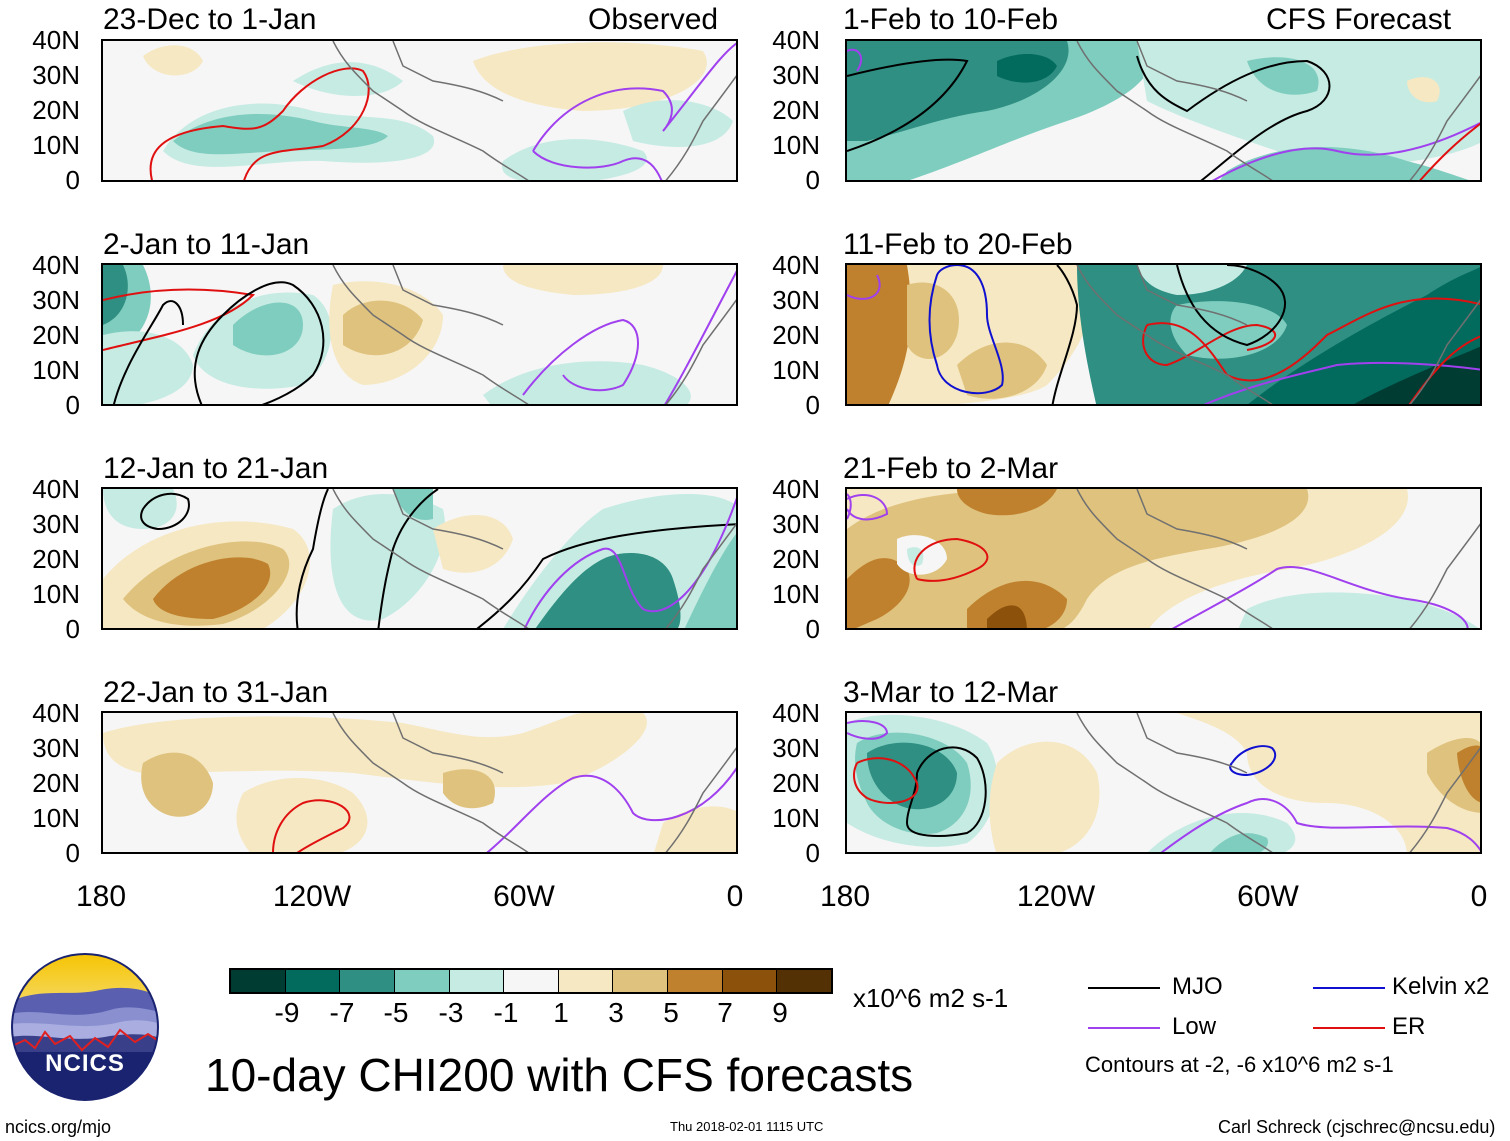 This screenshot has height=1141, width=1510. Describe the element at coordinates (1409, 1026) in the screenshot. I see `legend-label-er: ER` at that location.